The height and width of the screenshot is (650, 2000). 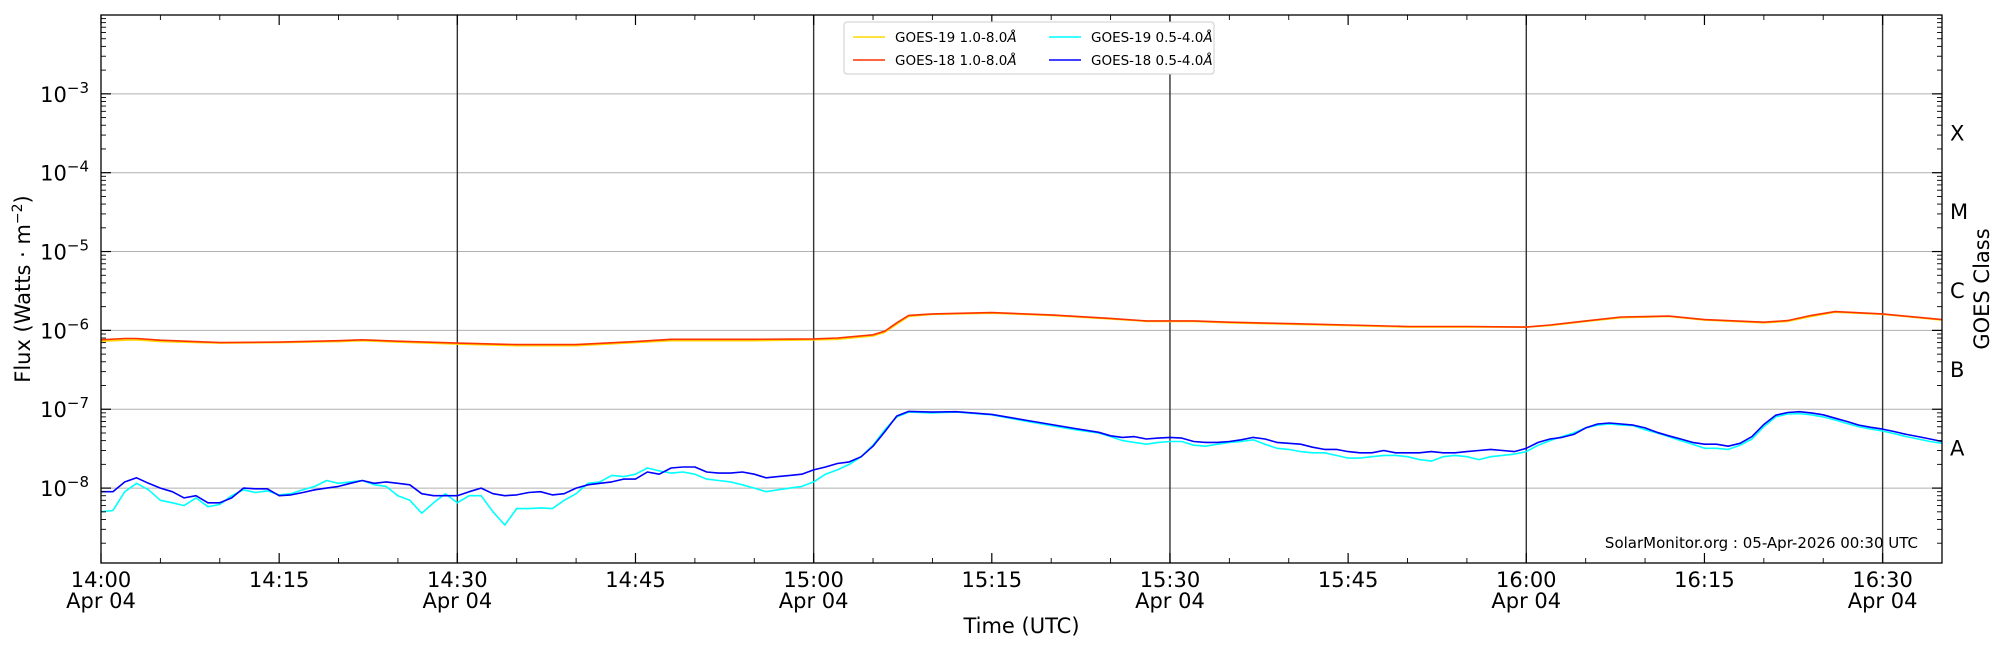 I want to click on legend-label: GOES-19 0.5-4.0Å, so click(x=1152, y=37).